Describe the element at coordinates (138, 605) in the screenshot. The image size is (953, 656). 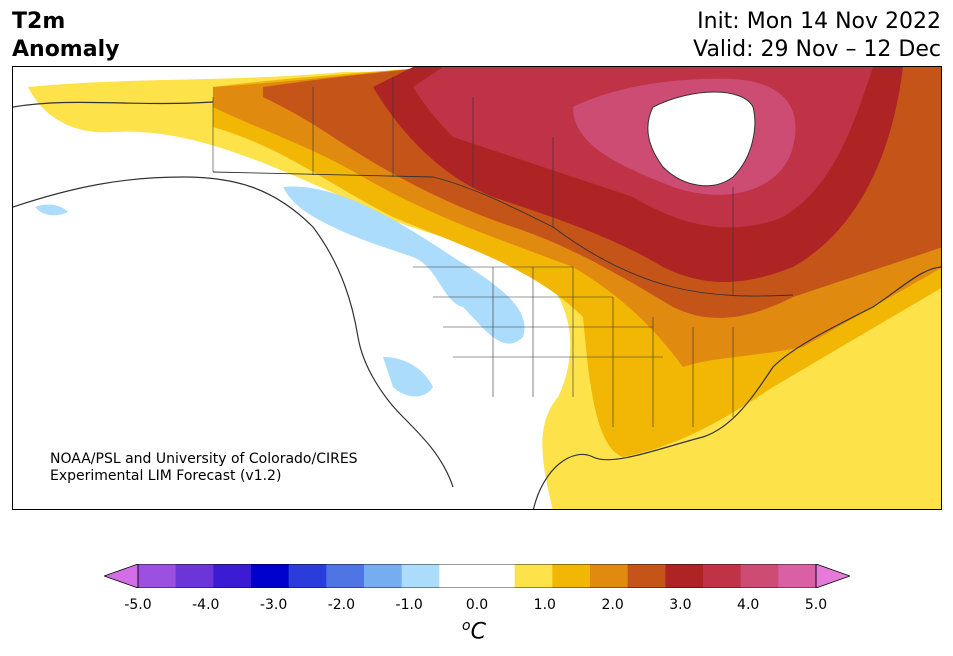
I see `colorbar-tick-label: -5.0` at that location.